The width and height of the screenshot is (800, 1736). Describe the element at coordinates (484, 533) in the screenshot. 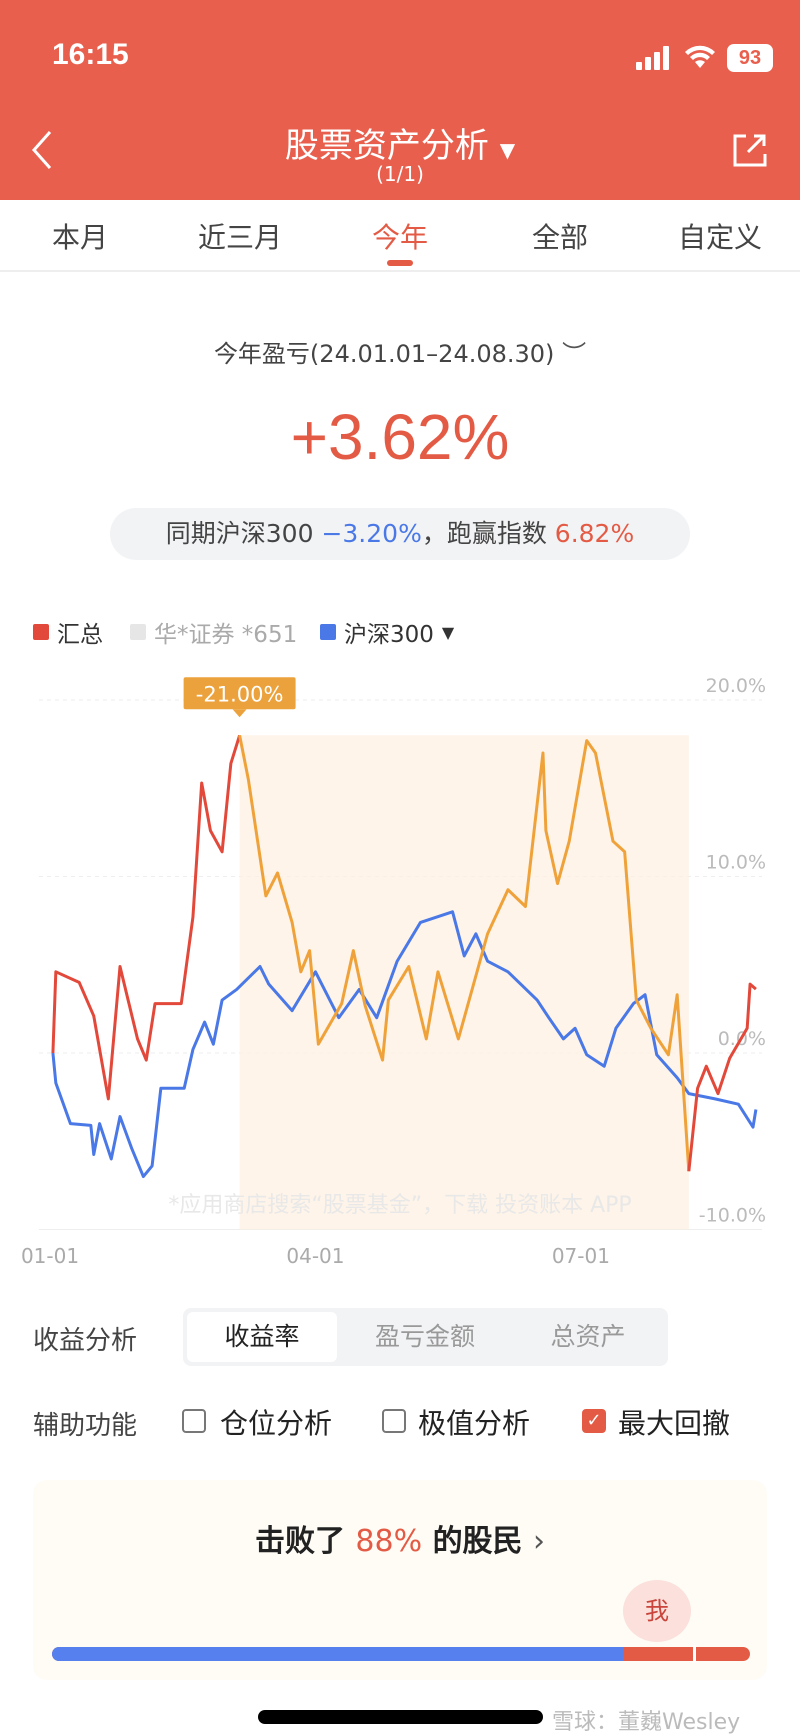

I see `beat-label: ，跑赢指数` at that location.